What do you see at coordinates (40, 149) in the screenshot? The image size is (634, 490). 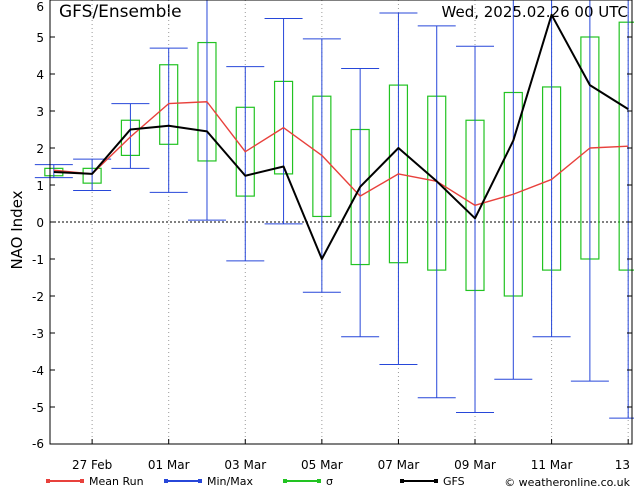 I see `y-tick-label: 2` at bounding box center [40, 149].